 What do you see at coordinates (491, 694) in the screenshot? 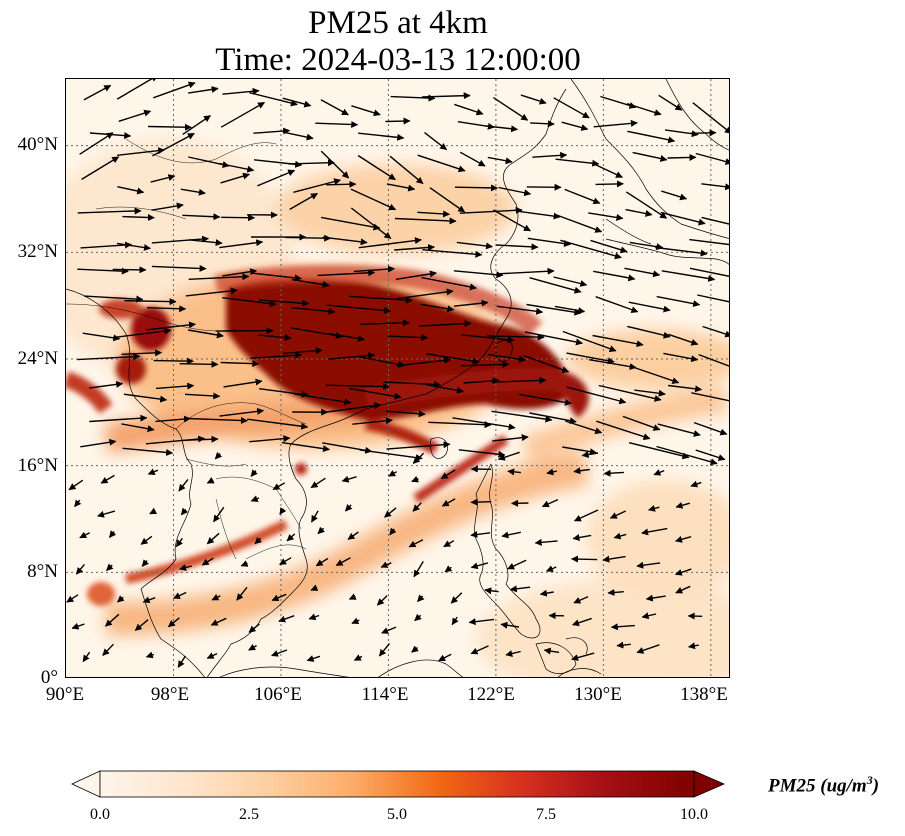
I see `lon-tick-122e: 122°E` at bounding box center [491, 694].